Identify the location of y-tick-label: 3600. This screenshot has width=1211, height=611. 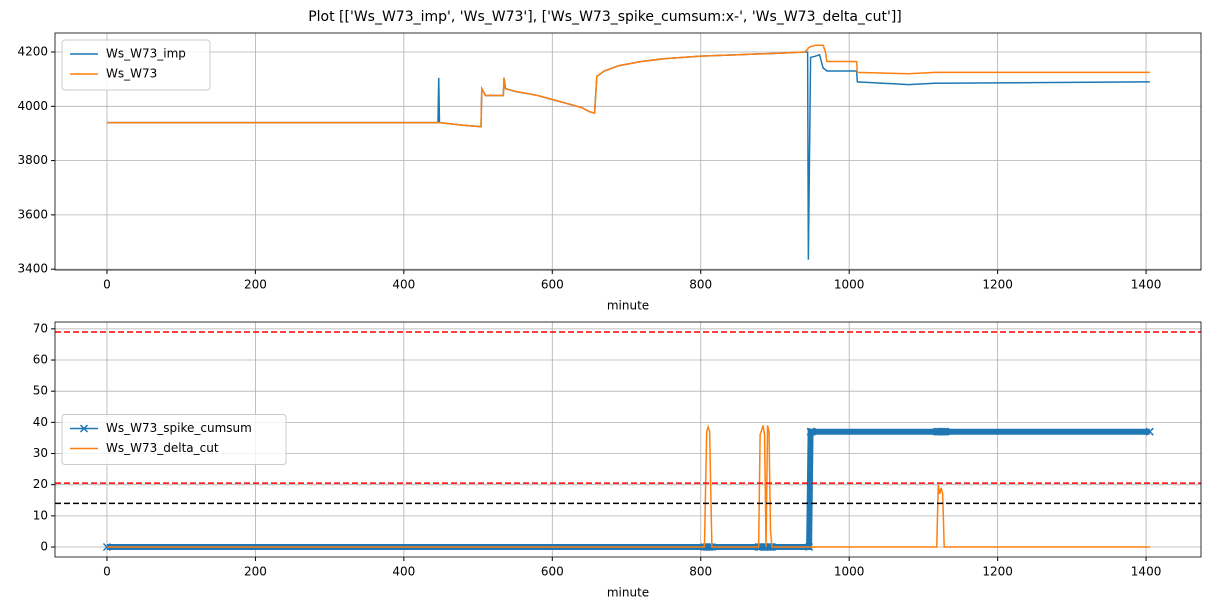
(32, 214).